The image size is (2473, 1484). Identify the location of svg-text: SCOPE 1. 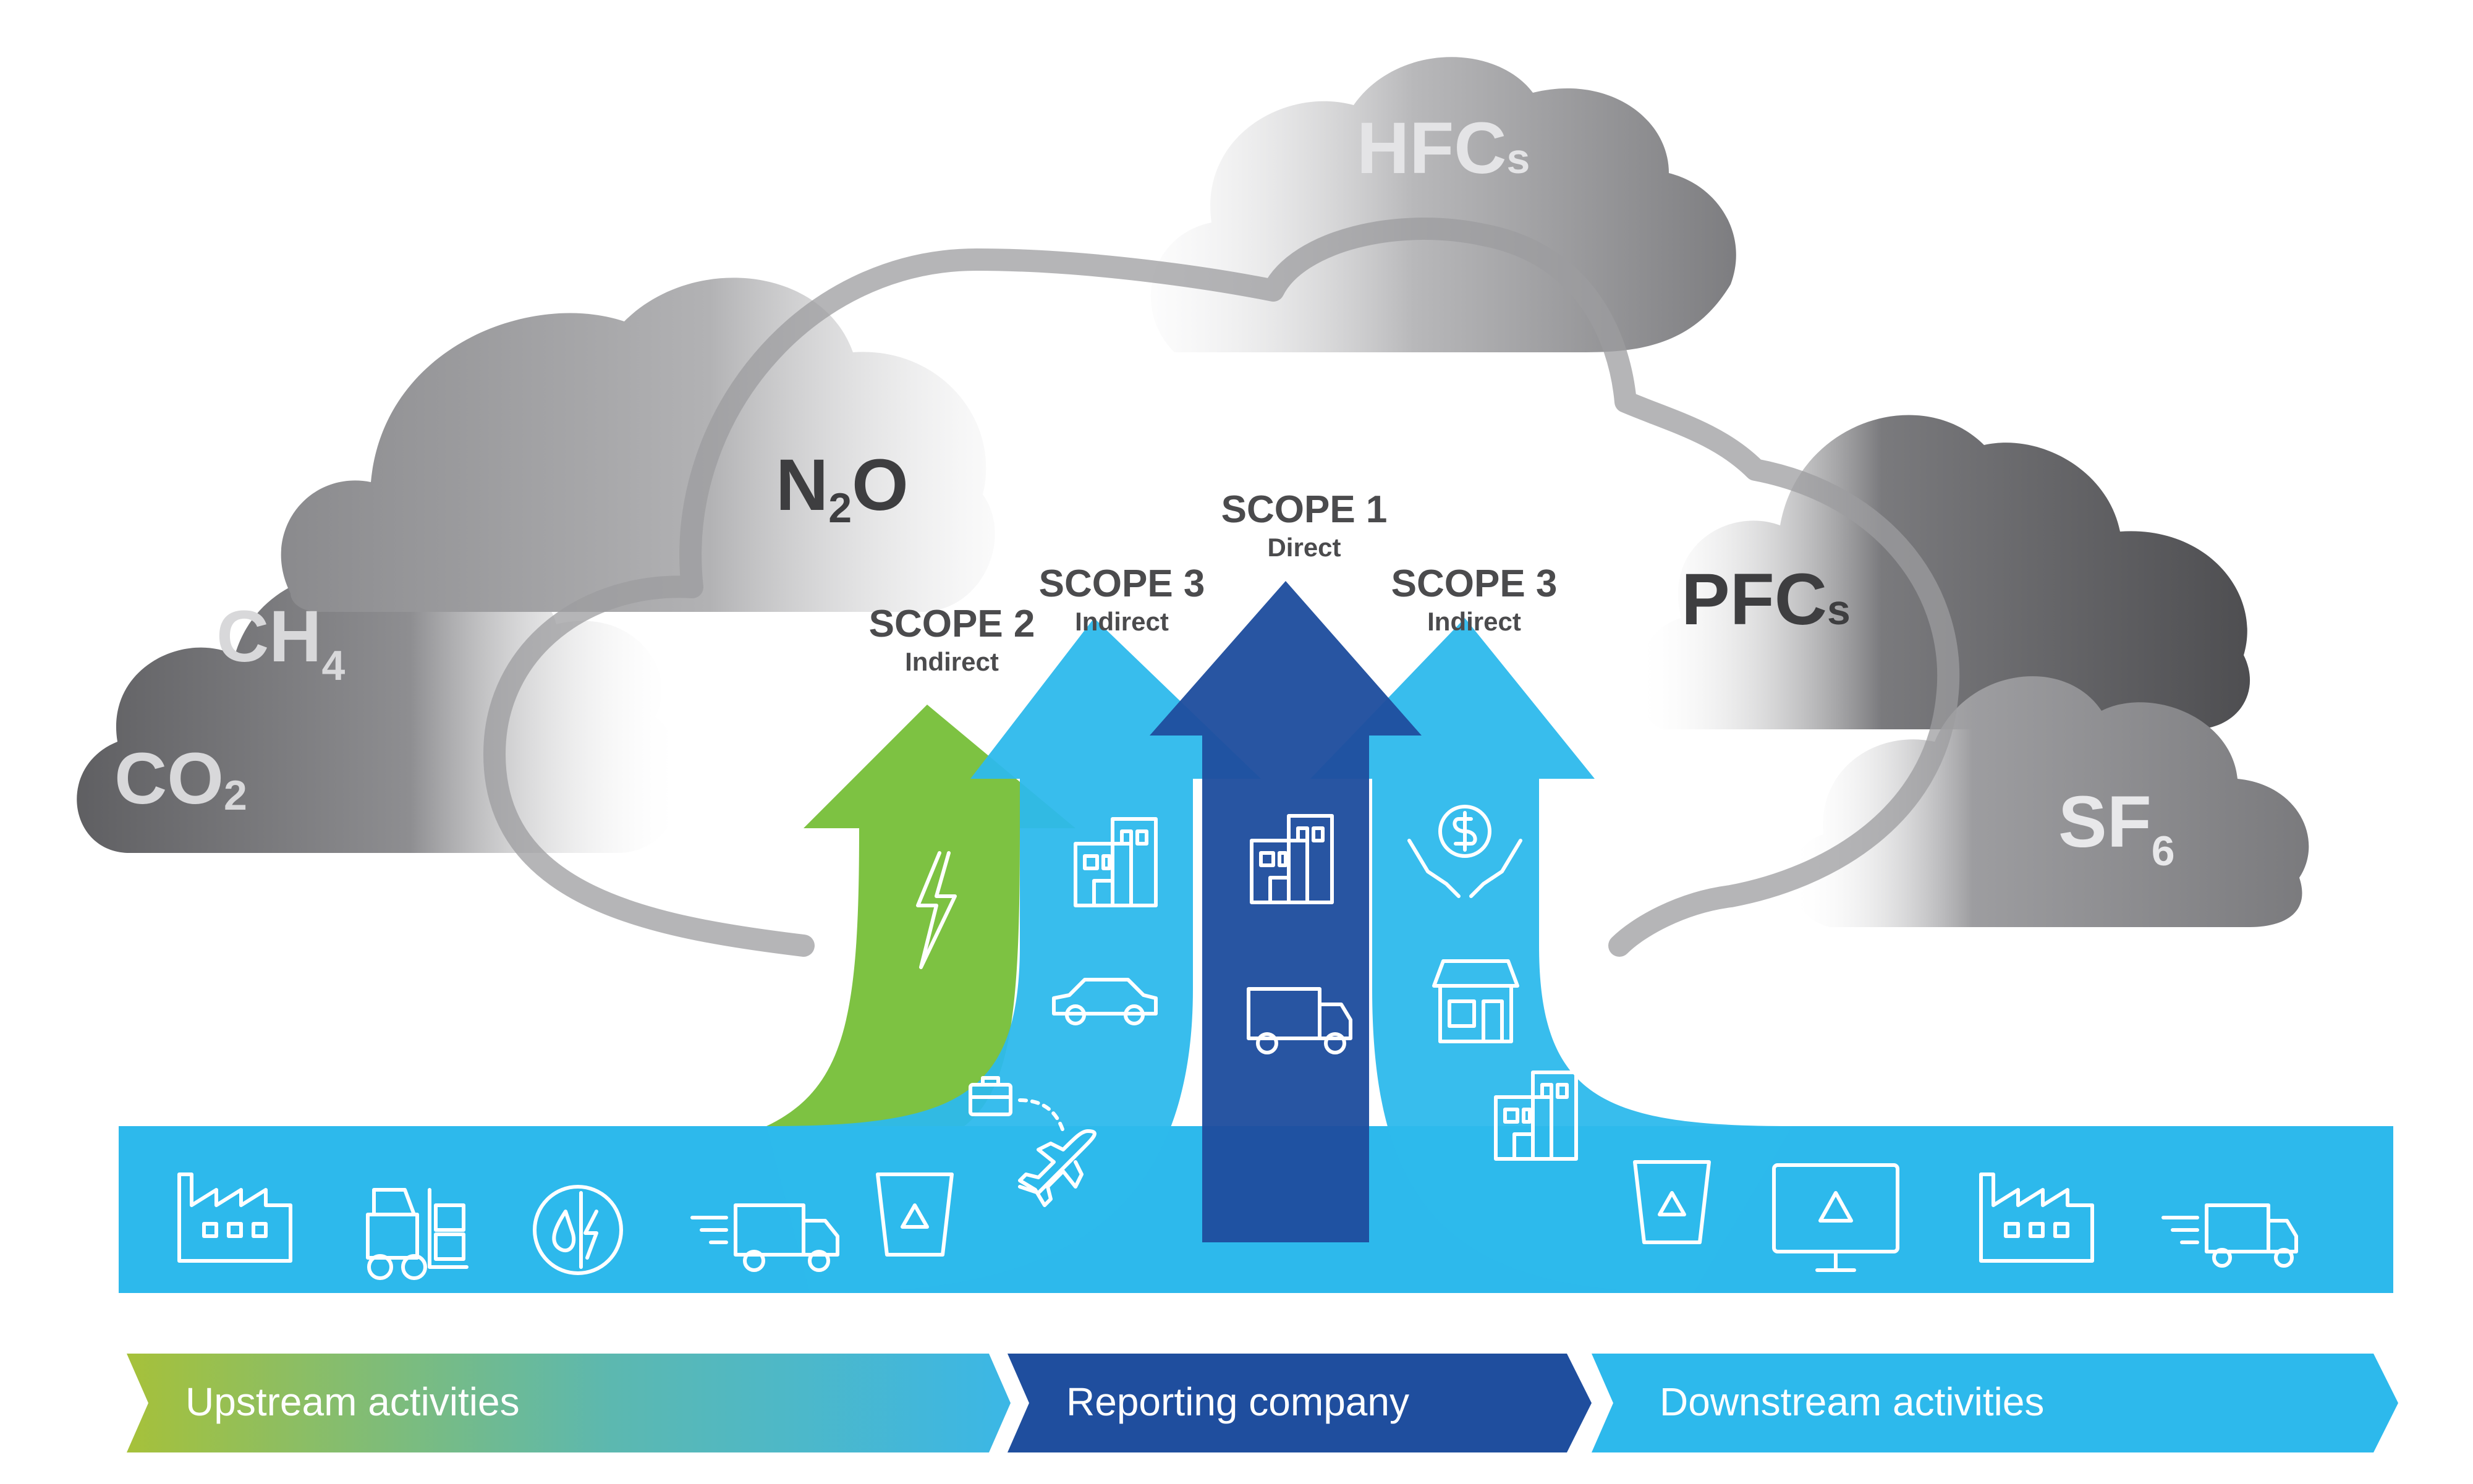
(1304, 510).